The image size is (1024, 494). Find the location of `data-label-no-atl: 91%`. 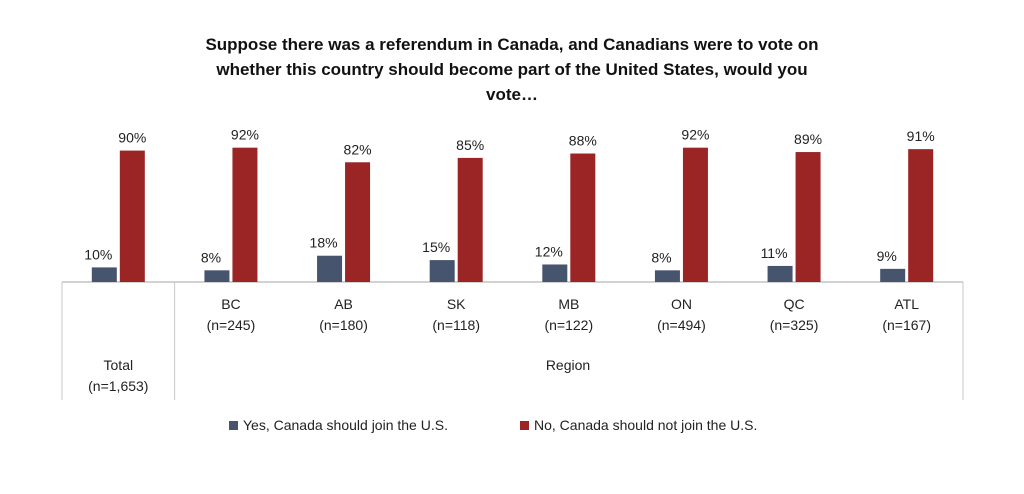

data-label-no-atl: 91% is located at coordinates (921, 136).